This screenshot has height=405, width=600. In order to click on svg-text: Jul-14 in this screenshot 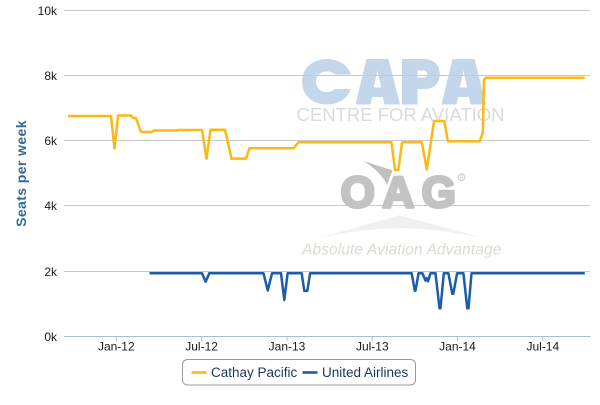, I will do `click(542, 347)`.